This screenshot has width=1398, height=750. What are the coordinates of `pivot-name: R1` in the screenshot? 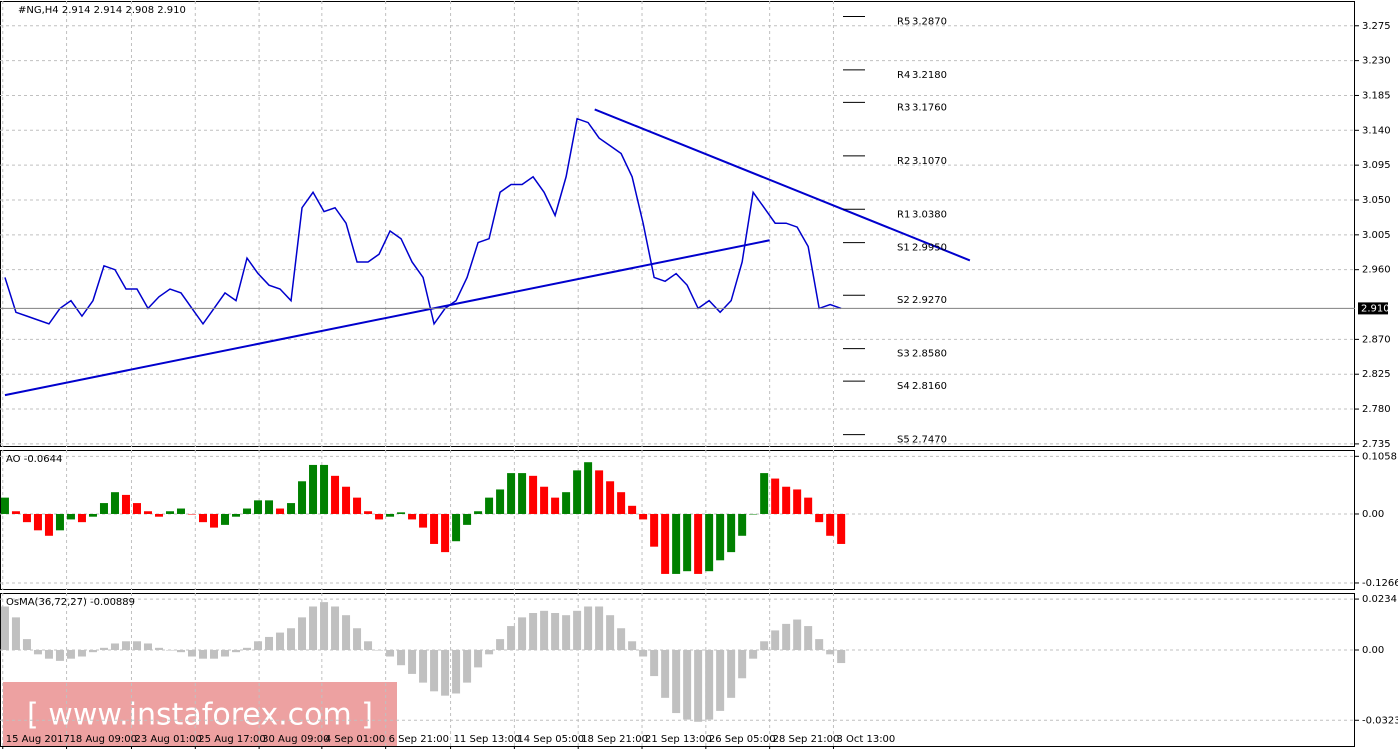 It's located at (903, 214).